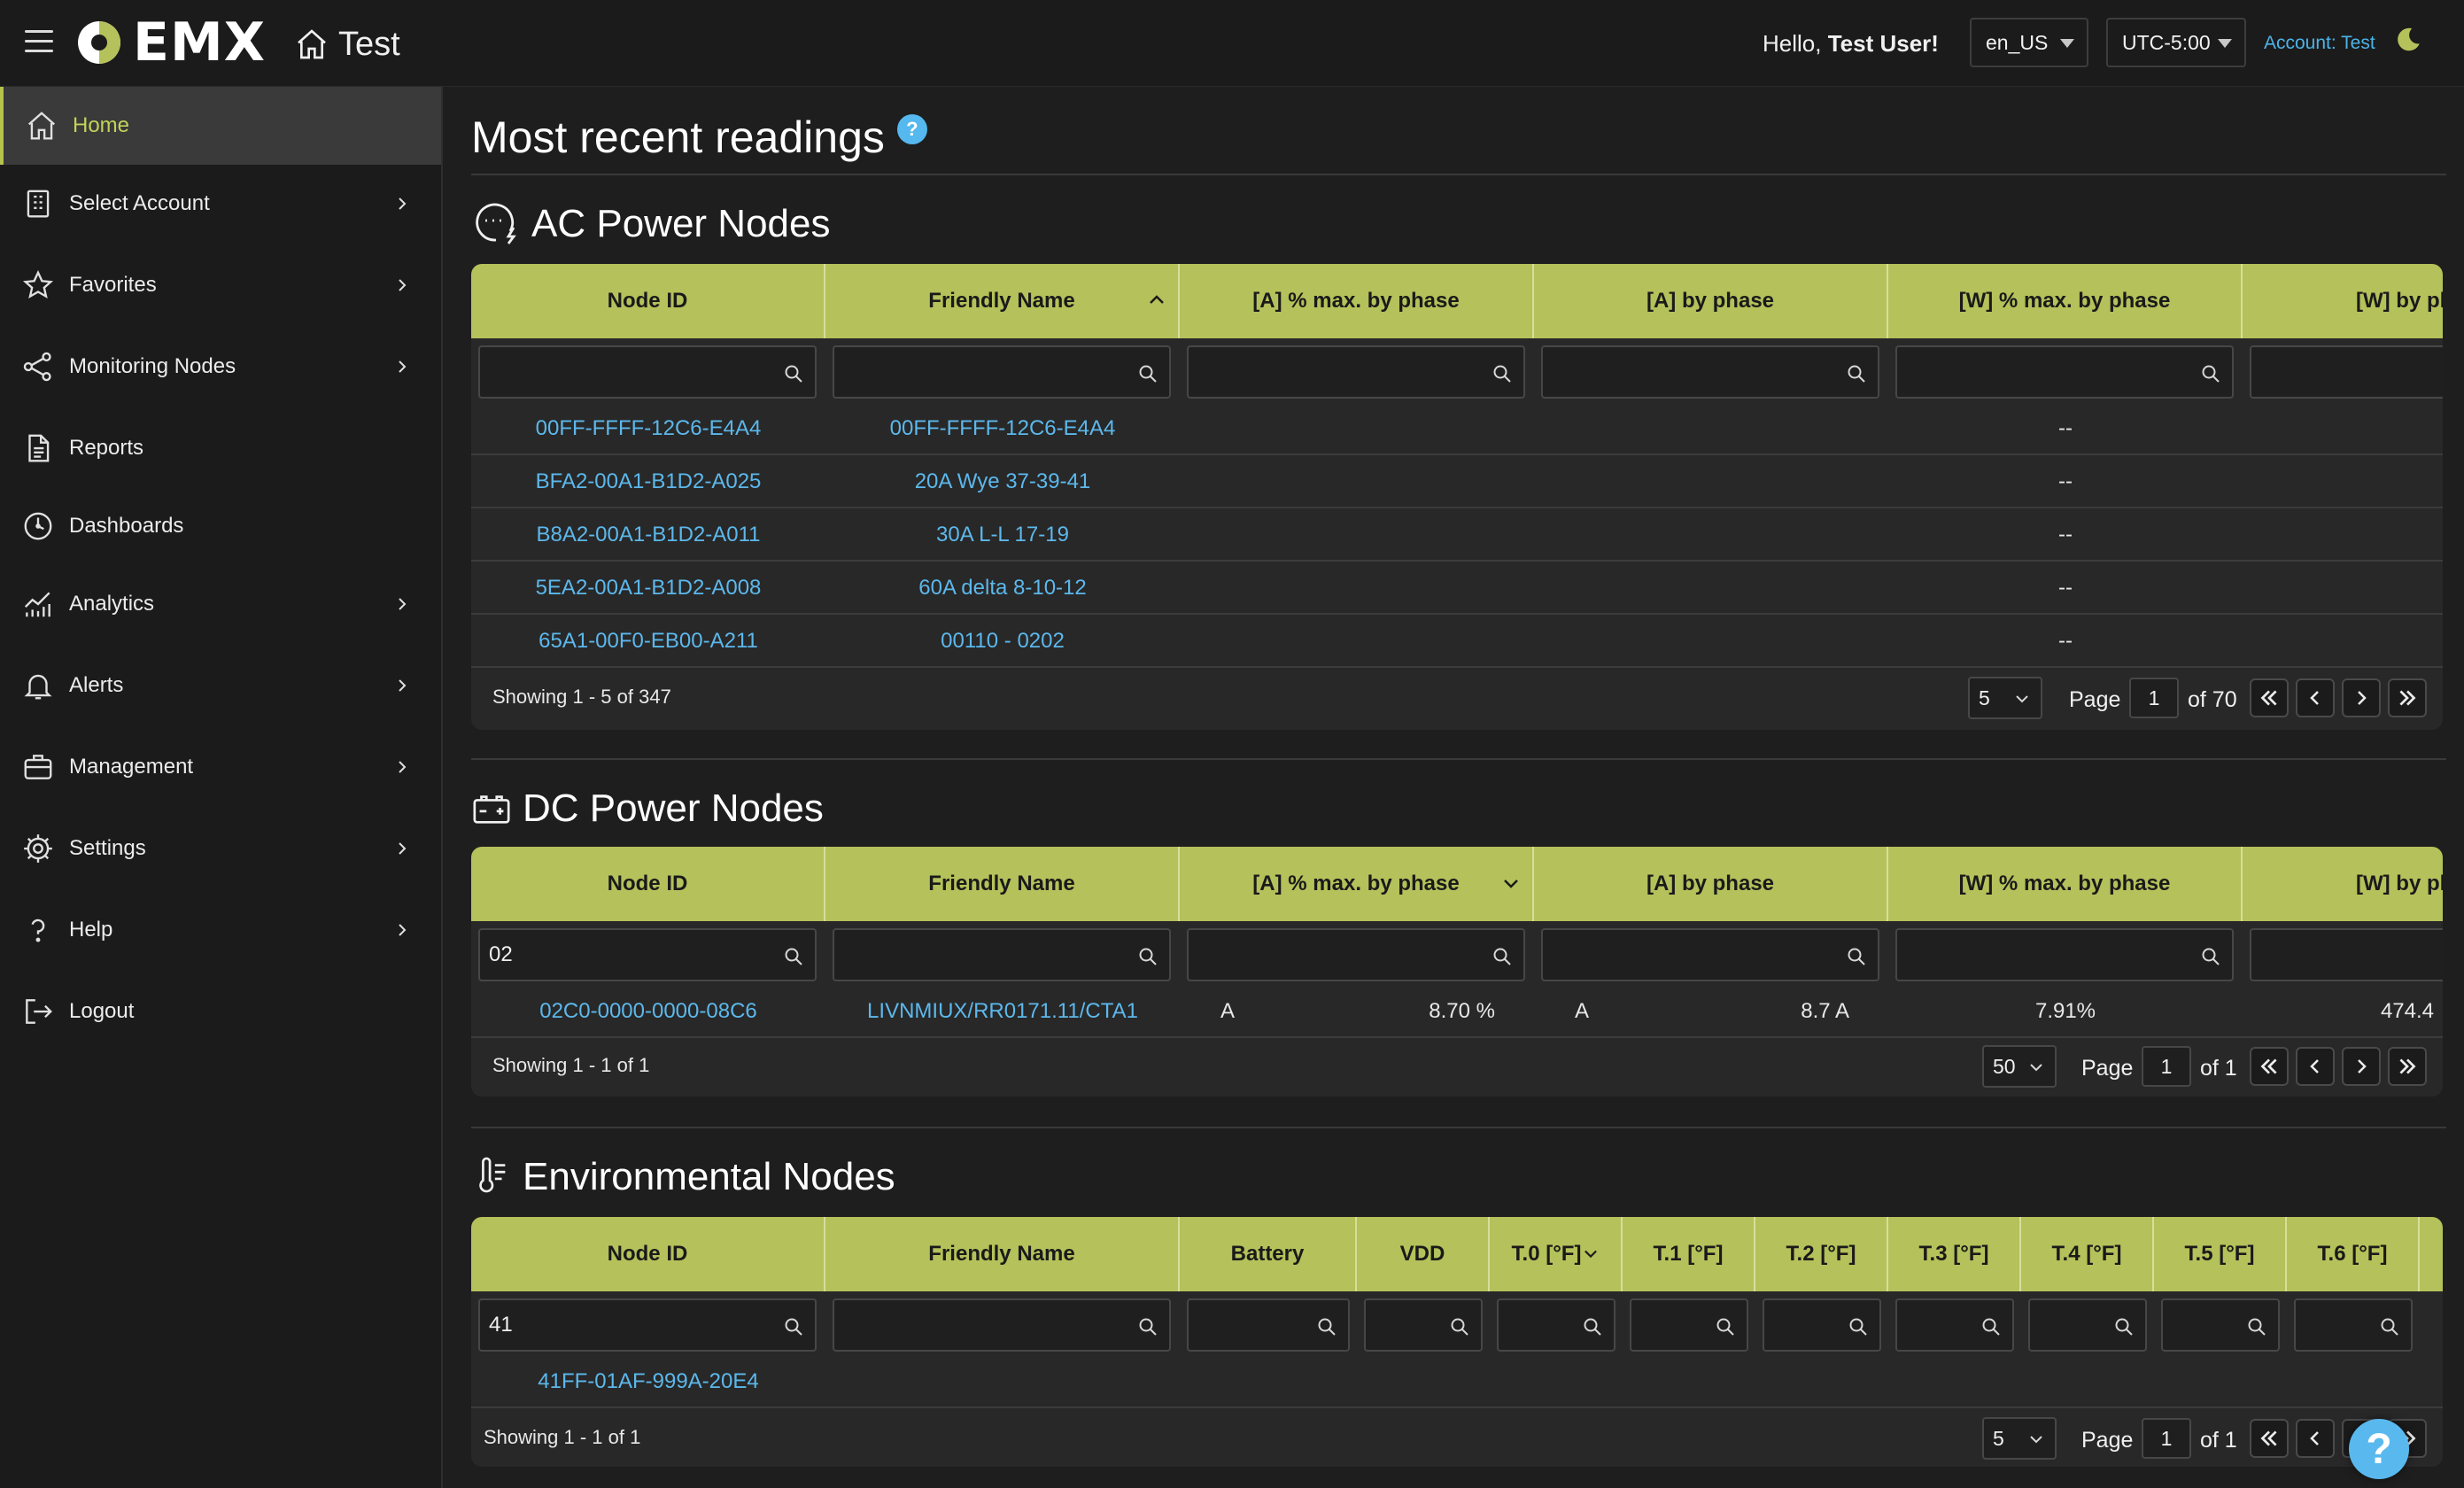 The image size is (2464, 1488). What do you see at coordinates (1457, 1382) in the screenshot?
I see `table-row: 41FF-01AF-999A-20E4` at bounding box center [1457, 1382].